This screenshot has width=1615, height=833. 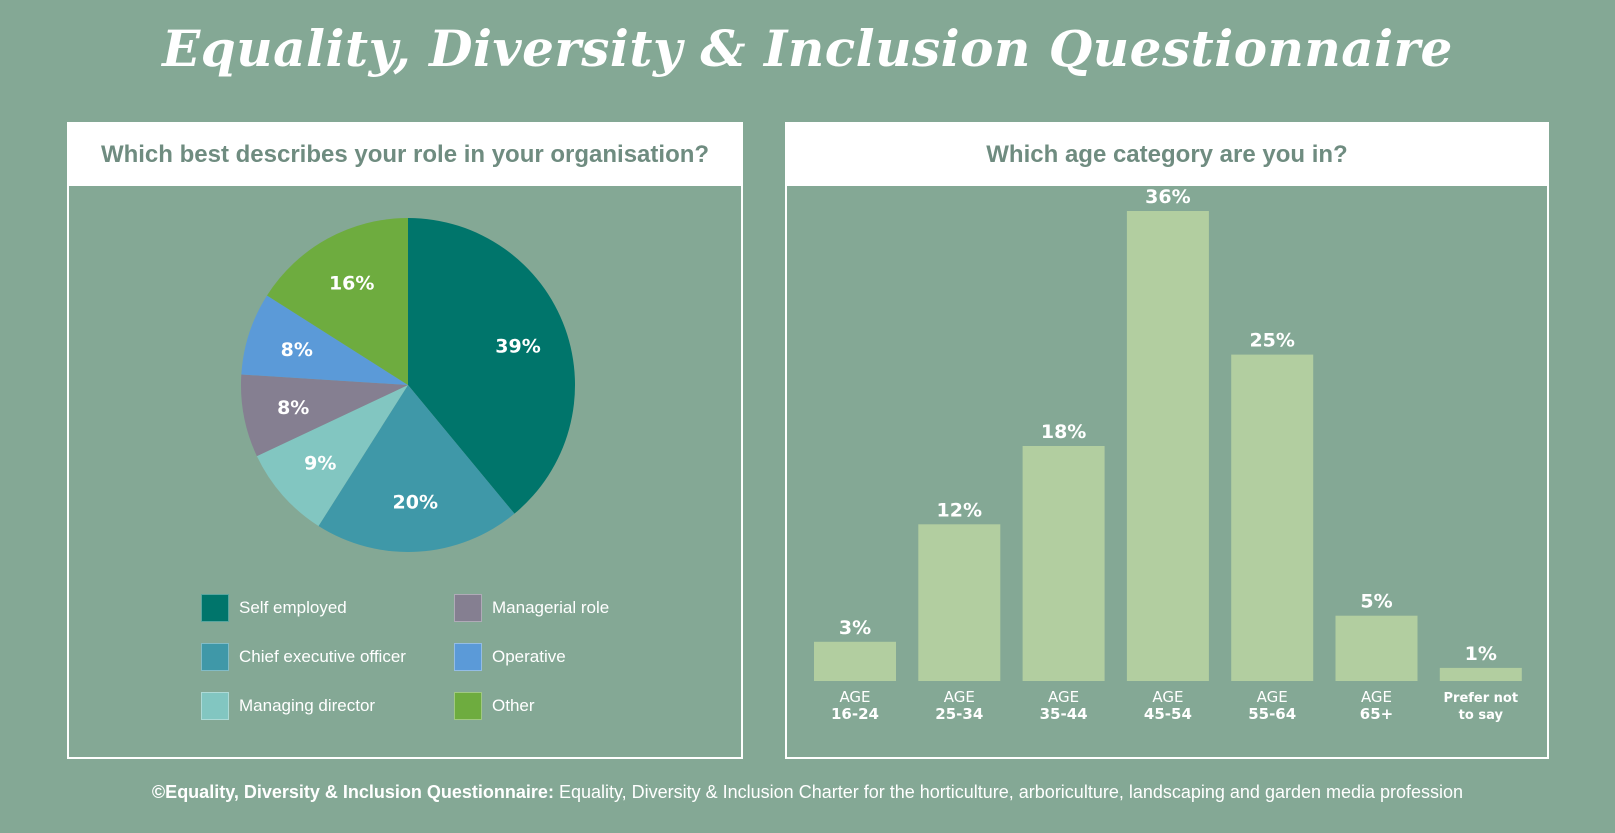 What do you see at coordinates (351, 284) in the screenshot?
I see `pie-label-other: 16%` at bounding box center [351, 284].